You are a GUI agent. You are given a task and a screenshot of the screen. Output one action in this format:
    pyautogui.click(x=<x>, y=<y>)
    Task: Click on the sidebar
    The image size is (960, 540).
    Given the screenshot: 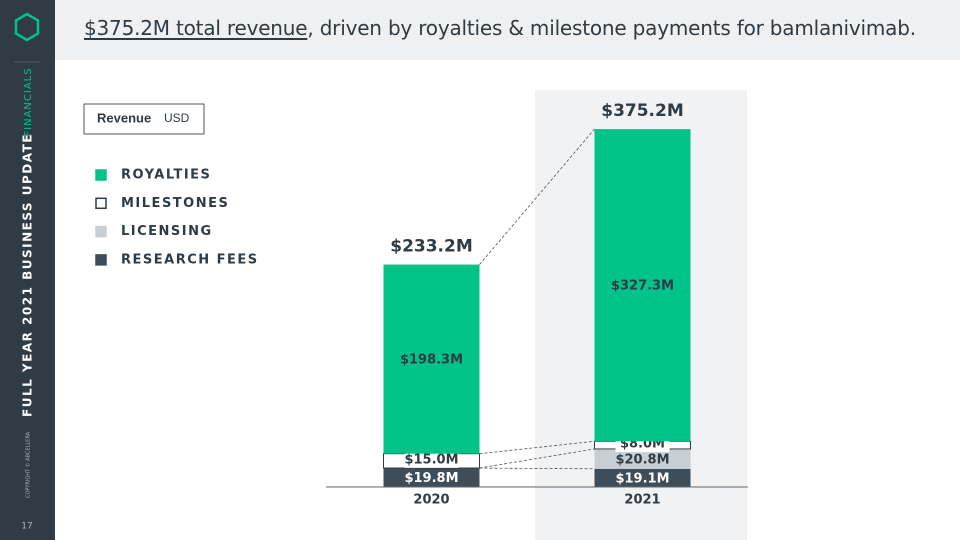 What is the action you would take?
    pyautogui.click(x=27, y=270)
    